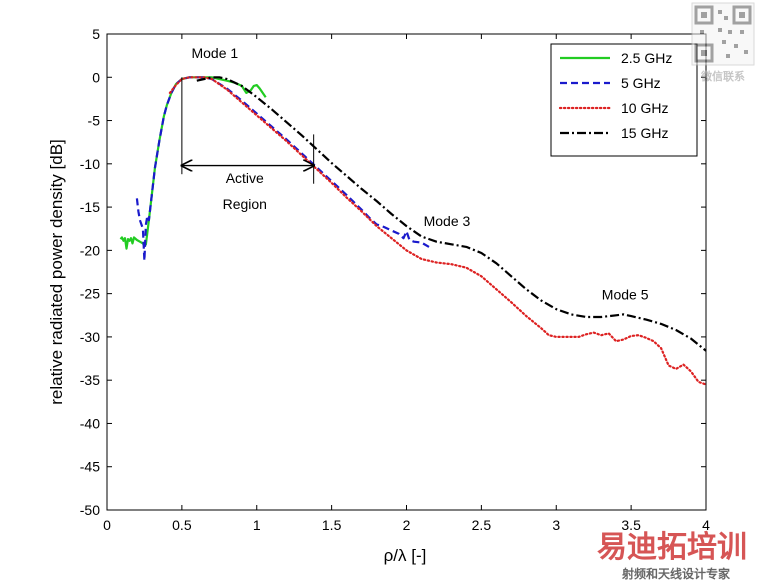  Describe the element at coordinates (625, 295) in the screenshot. I see `annotation-mode-5: Mode 5` at that location.